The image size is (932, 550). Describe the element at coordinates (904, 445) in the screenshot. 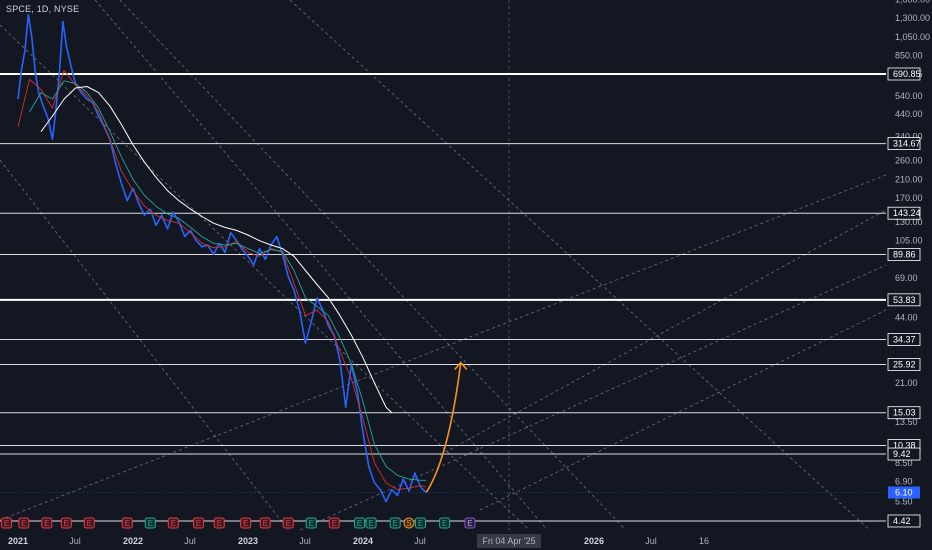

I see `level-badge-label: 10.38` at that location.